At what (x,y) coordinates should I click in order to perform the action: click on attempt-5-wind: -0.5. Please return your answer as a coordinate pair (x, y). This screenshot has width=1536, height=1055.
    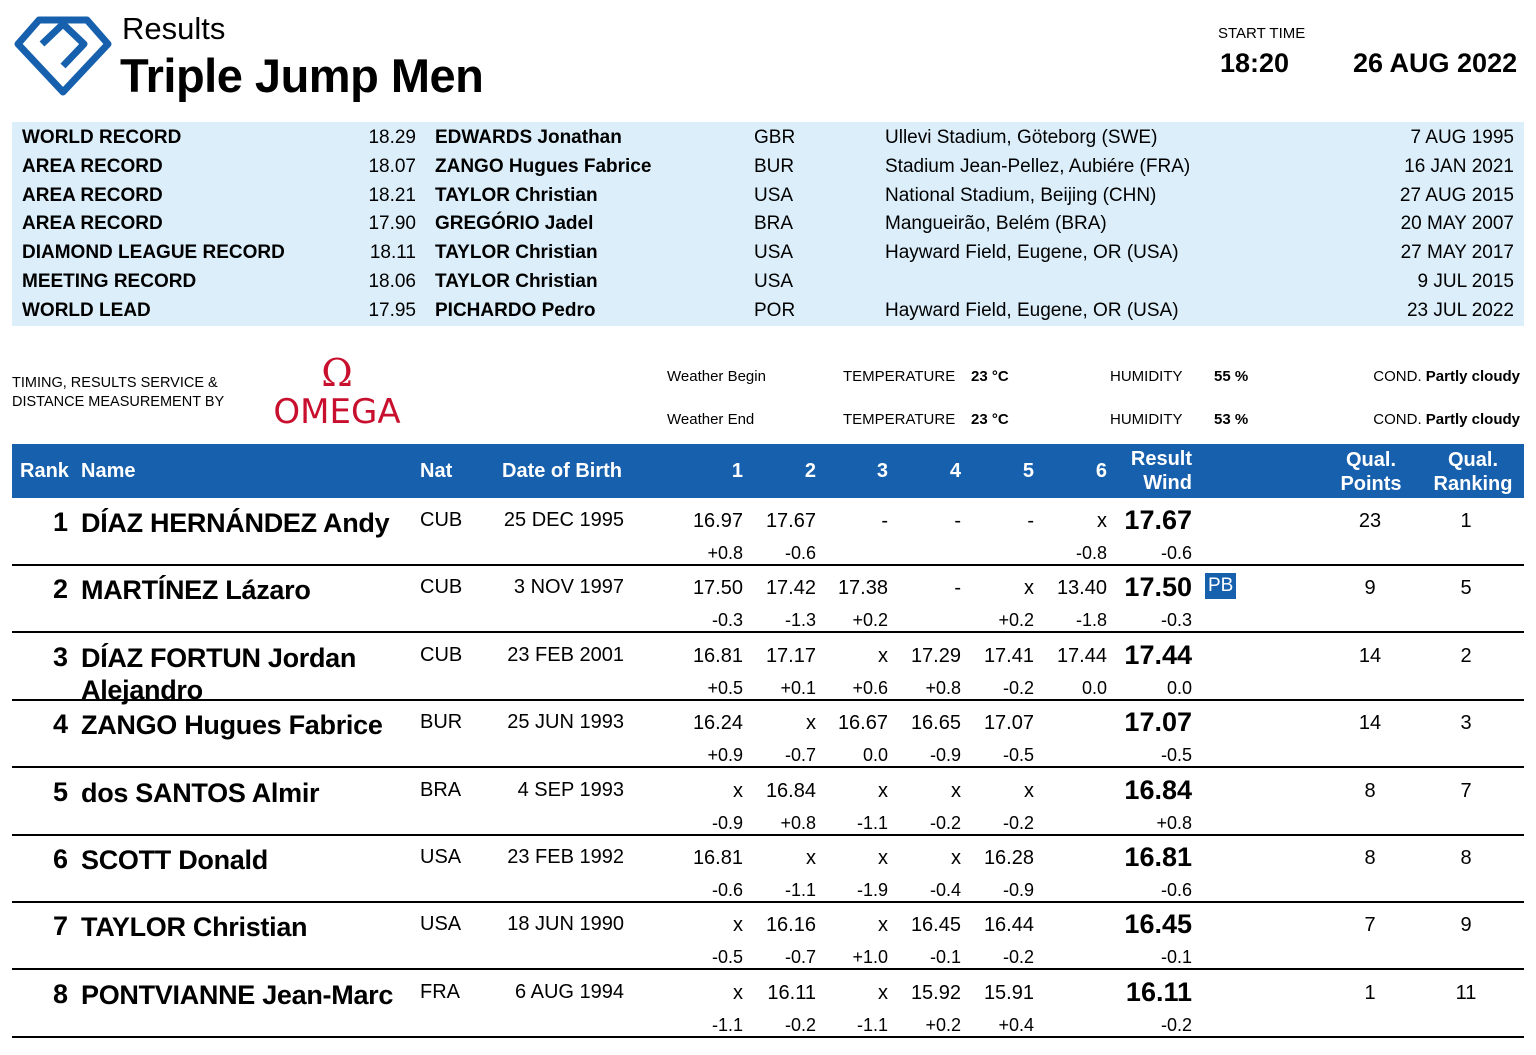
    Looking at the image, I should click on (1018, 755).